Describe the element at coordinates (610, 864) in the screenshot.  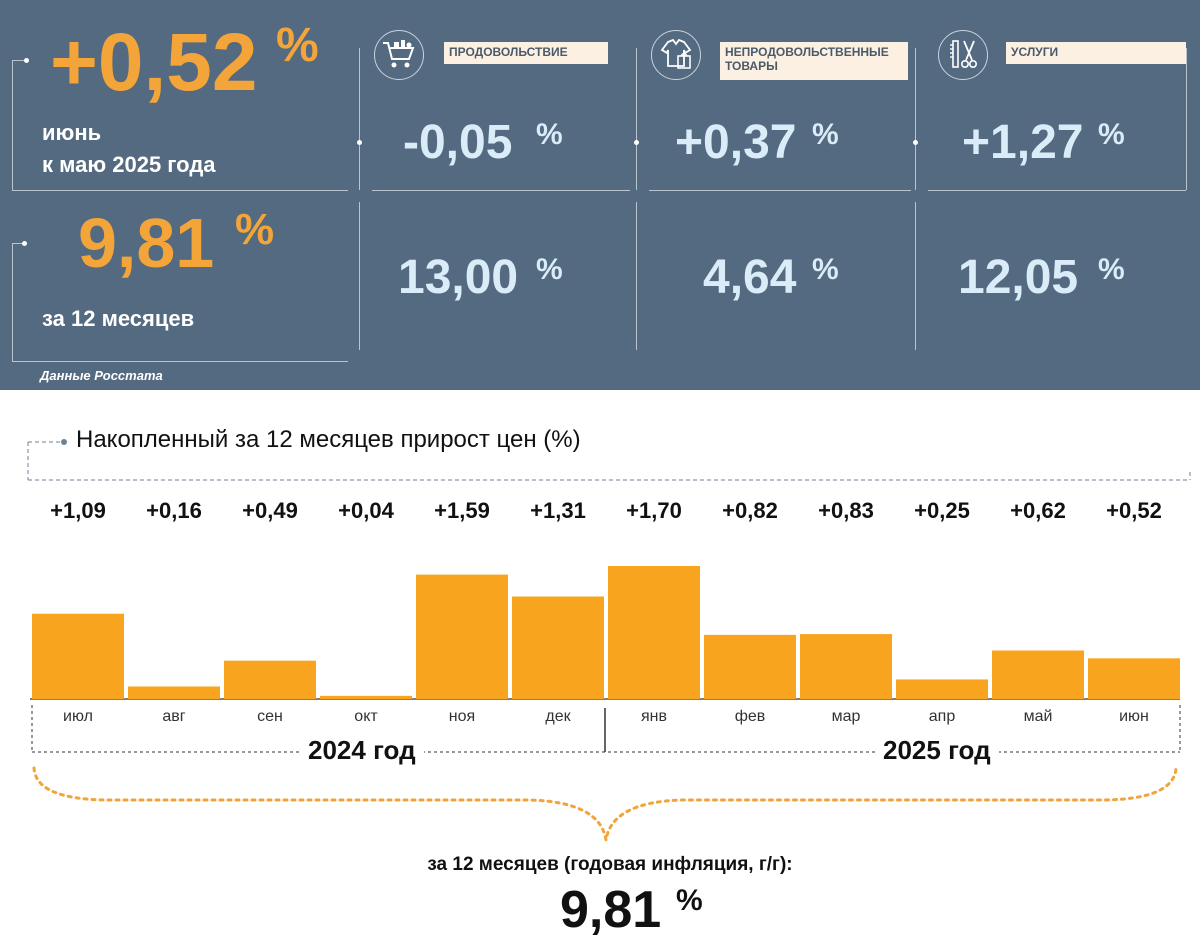
I see `annual-inflation-caption: за 12 месяцев (годовая инфляция, г/г):` at that location.